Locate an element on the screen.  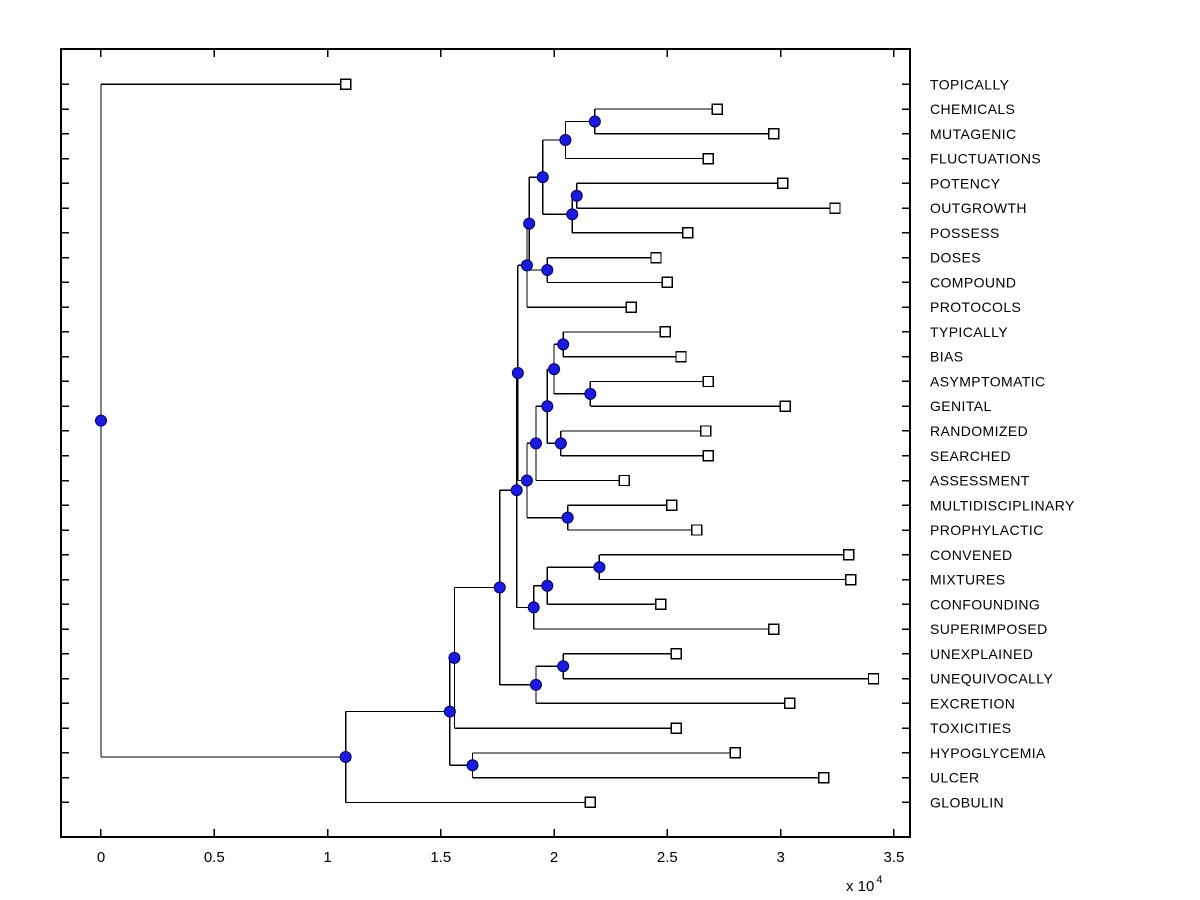
leaf-label: HYPOGLYCEMIA is located at coordinates (988, 753).